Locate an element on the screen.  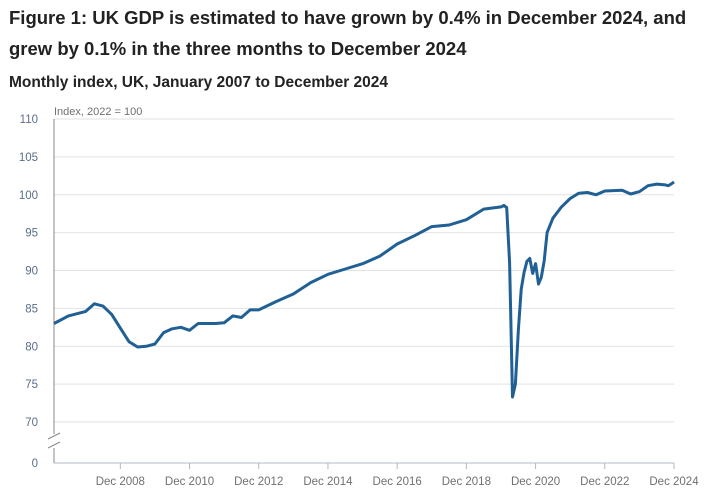
y-tick-label: 110 is located at coordinates (29, 120).